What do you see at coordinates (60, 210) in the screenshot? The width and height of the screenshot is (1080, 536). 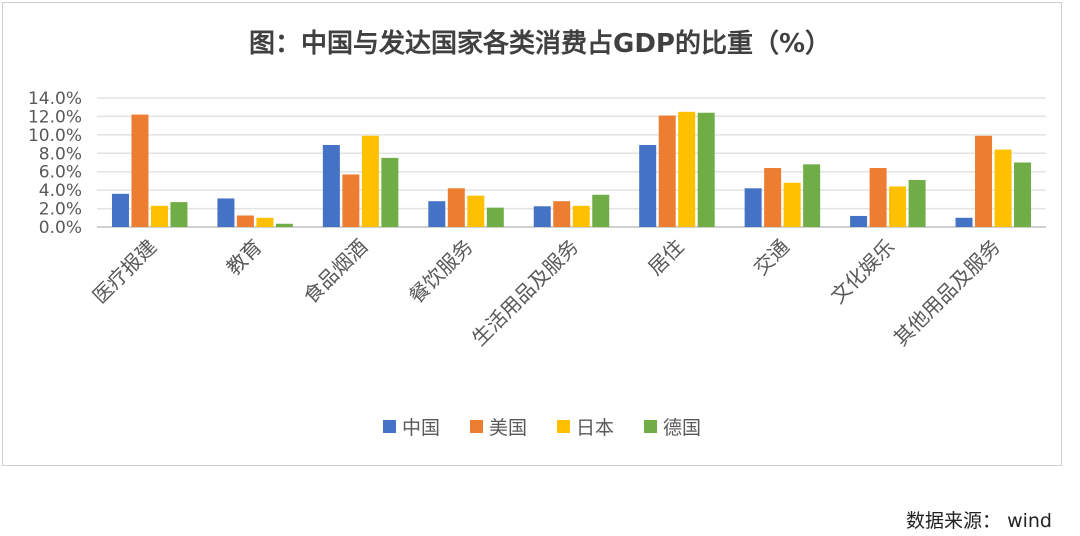 I see `y-tick-label: 2.0%` at bounding box center [60, 210].